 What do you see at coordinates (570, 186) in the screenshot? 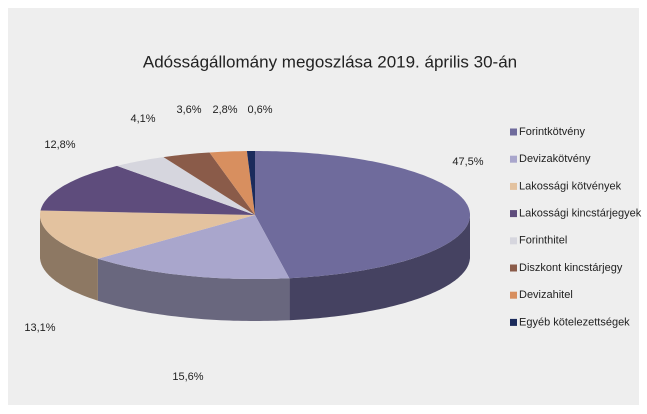
I see `legend-label: Lakossági kötvények` at bounding box center [570, 186].